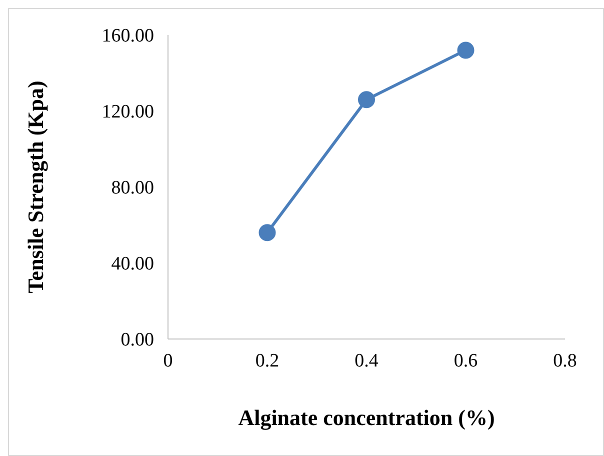  What do you see at coordinates (132, 264) in the screenshot?
I see `y-tick-label: 40.00` at bounding box center [132, 264].